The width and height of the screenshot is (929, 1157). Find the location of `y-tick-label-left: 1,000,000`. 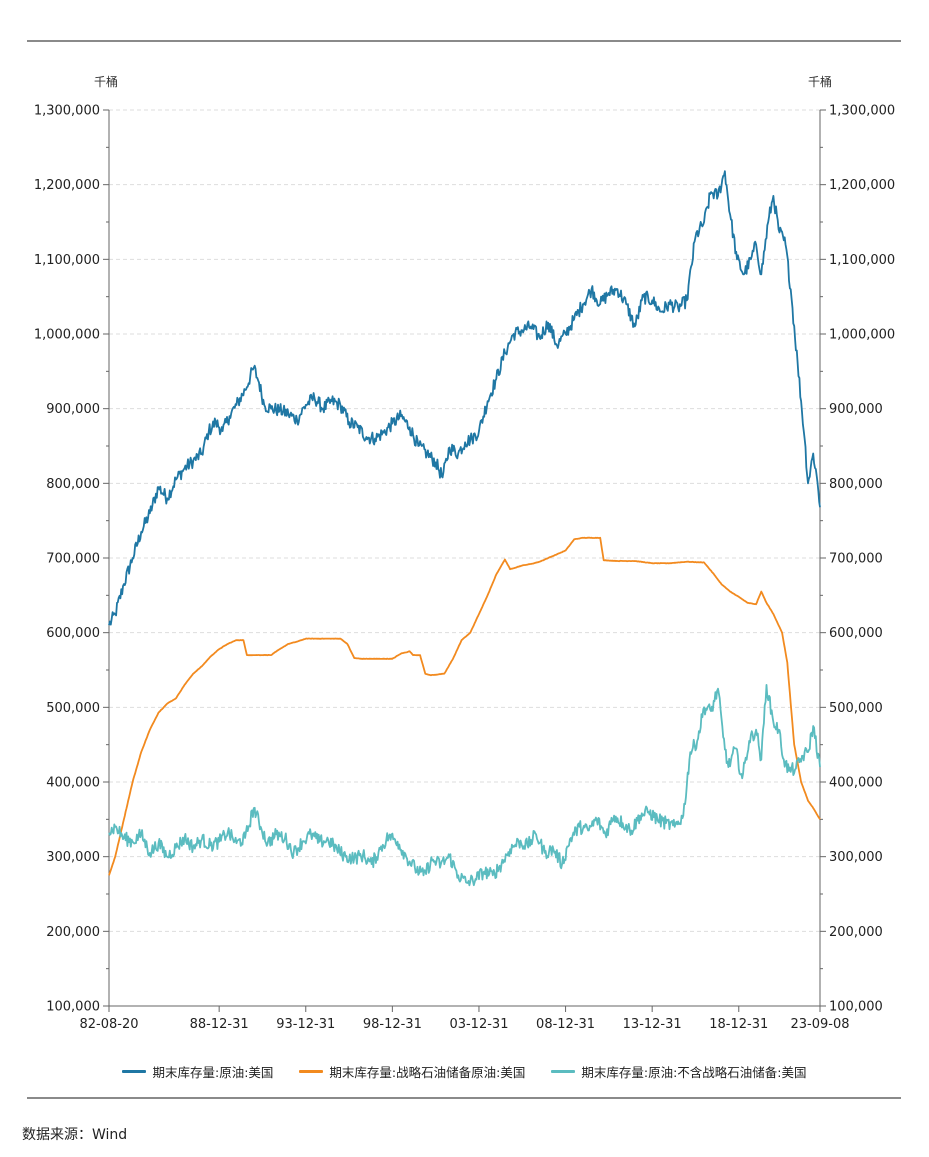

y-tick-label-left: 1,000,000 is located at coordinates (67, 335).